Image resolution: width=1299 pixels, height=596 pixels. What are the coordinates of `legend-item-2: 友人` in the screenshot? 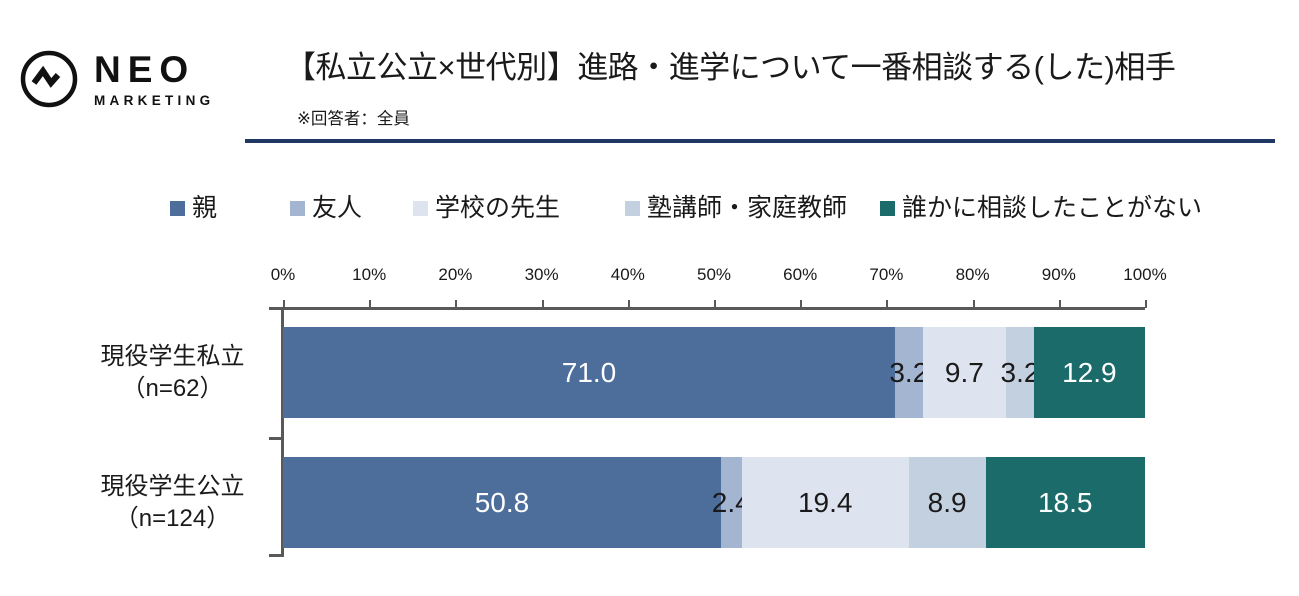 It's located at (326, 208).